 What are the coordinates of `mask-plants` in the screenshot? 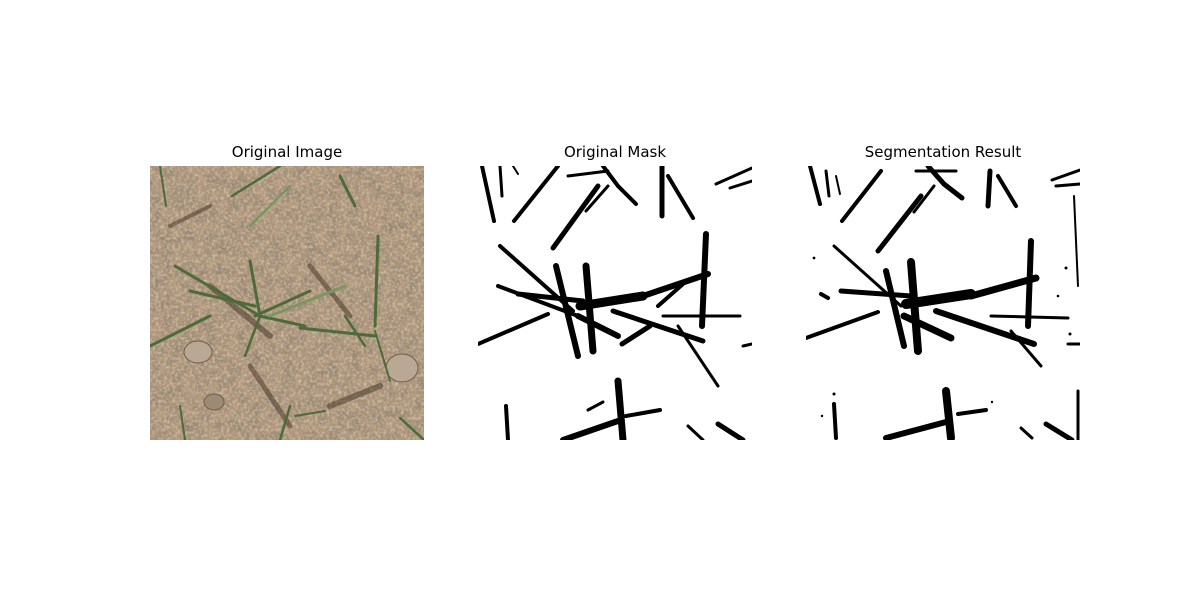 It's located at (615, 303).